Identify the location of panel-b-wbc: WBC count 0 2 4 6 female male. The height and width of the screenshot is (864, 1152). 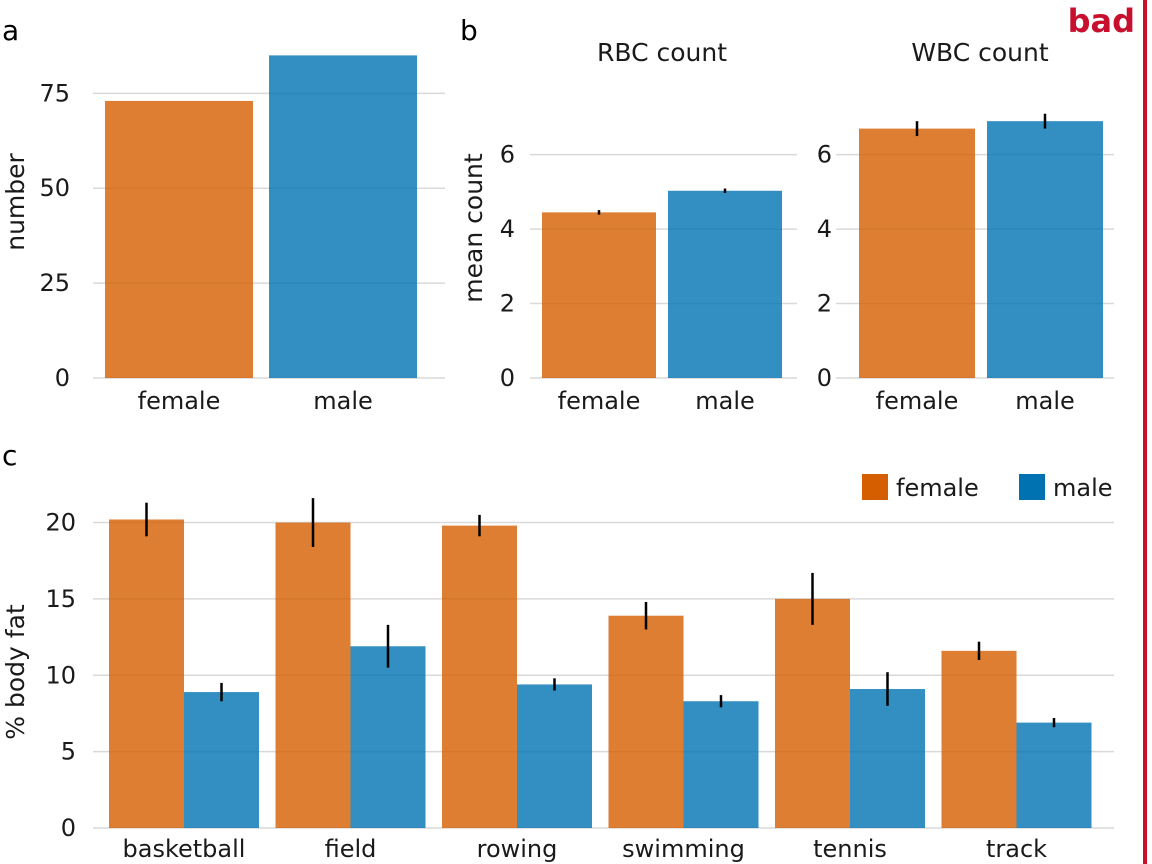
(965, 226).